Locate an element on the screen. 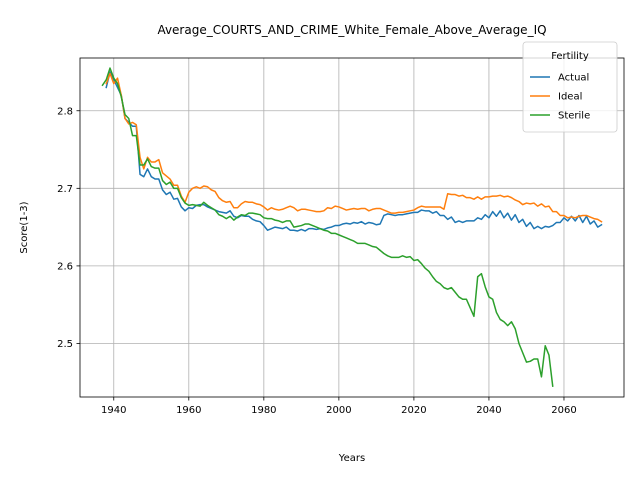  x-axis: 1940 1960 1980 2000 2020 2040 2060 is located at coordinates (339, 406).